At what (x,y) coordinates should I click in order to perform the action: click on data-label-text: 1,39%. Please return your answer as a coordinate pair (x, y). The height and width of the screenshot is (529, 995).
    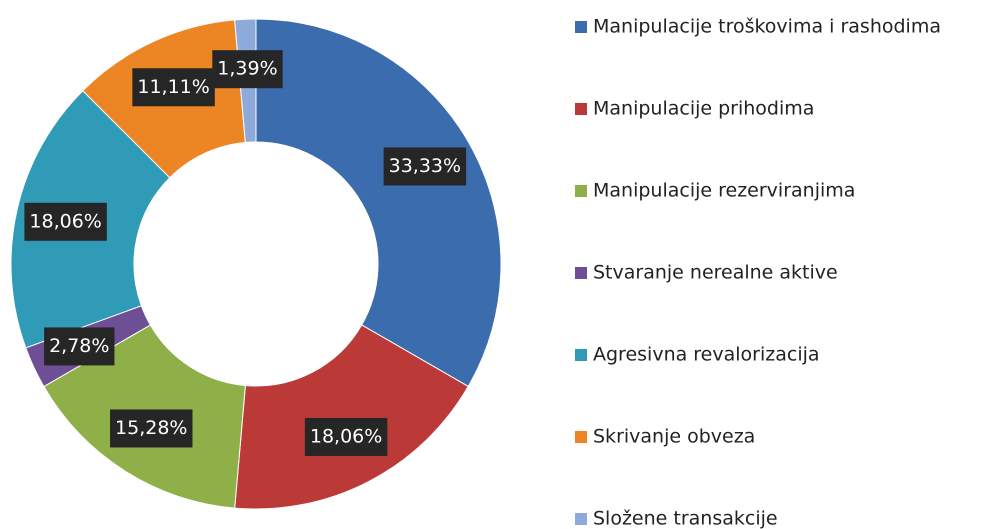
    Looking at the image, I should click on (247, 69).